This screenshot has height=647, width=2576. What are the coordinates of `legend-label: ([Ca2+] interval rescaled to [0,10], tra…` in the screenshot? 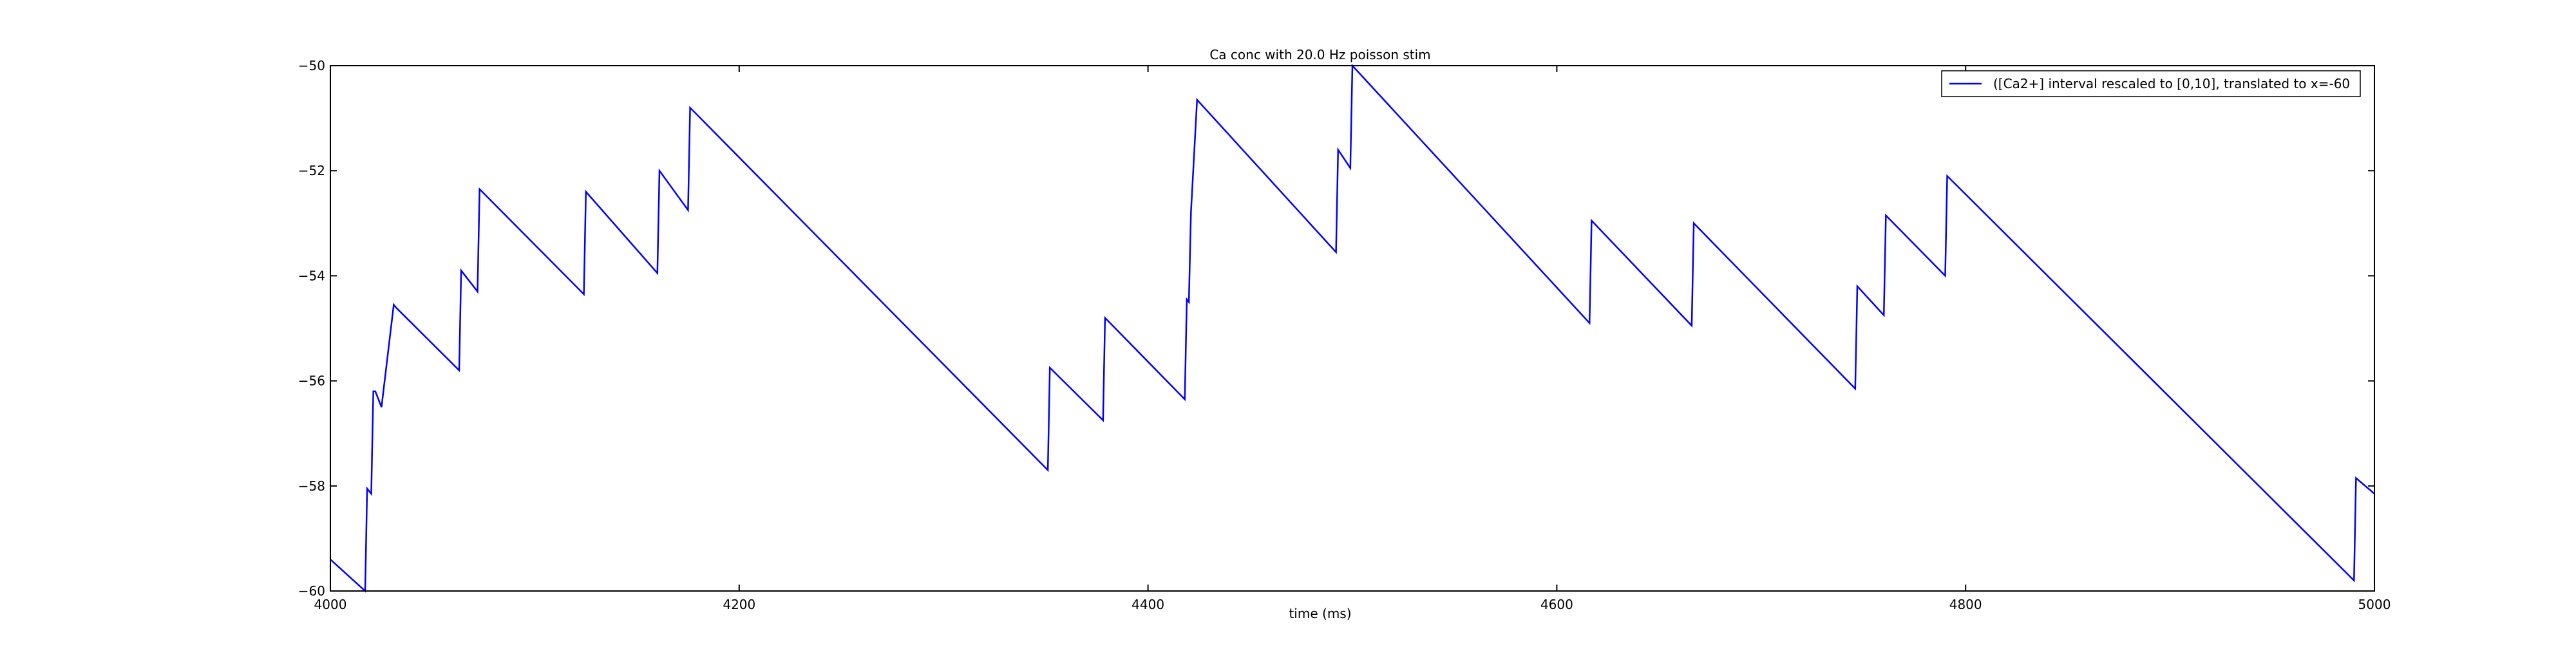 It's located at (2171, 84).